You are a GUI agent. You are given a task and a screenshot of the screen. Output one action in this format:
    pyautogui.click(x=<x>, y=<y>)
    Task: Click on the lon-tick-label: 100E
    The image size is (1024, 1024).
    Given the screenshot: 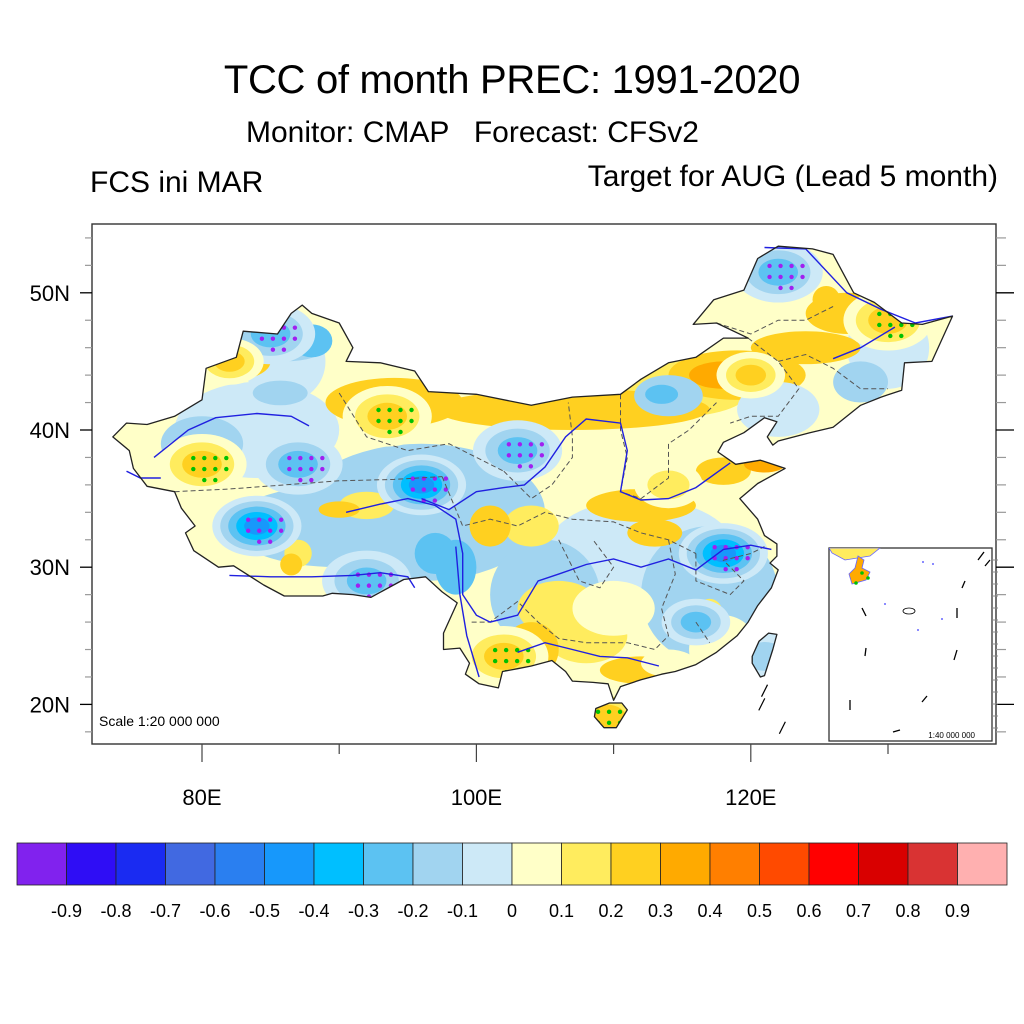 What is the action you would take?
    pyautogui.click(x=476, y=797)
    